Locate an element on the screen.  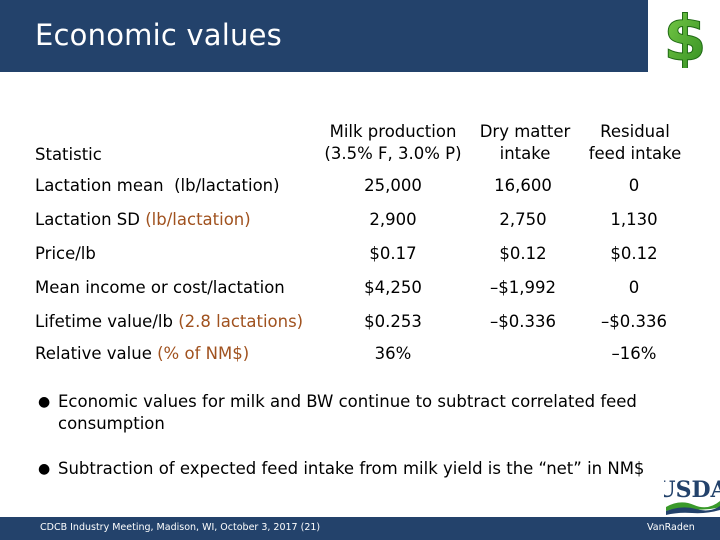
rfi-value: 1,130 is located at coordinates (634, 219).